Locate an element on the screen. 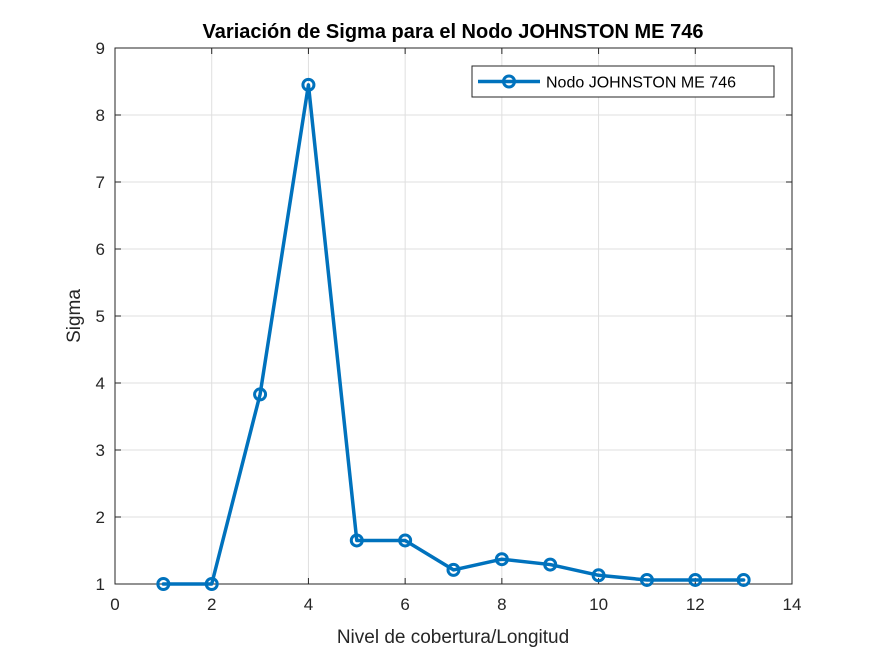 The height and width of the screenshot is (656, 875). y-axis-label: Sigma is located at coordinates (74, 316).